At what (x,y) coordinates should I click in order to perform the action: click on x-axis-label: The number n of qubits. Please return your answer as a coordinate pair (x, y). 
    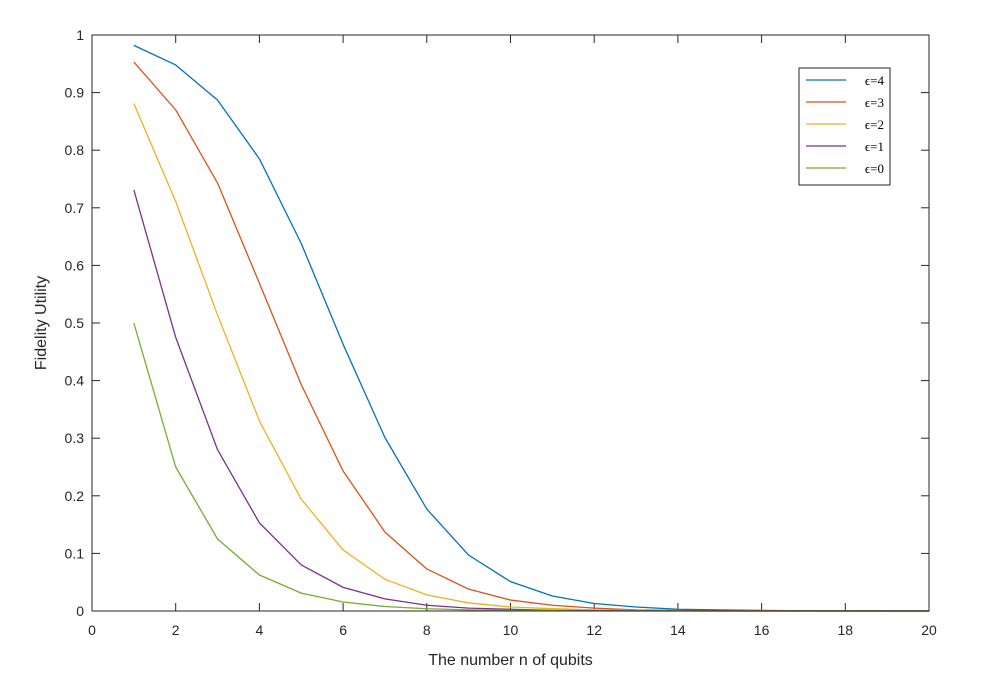
    Looking at the image, I should click on (510, 660).